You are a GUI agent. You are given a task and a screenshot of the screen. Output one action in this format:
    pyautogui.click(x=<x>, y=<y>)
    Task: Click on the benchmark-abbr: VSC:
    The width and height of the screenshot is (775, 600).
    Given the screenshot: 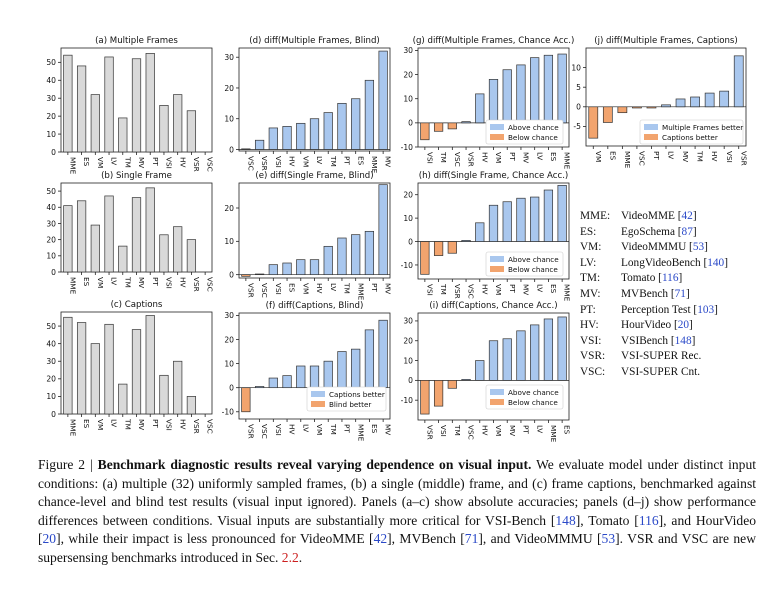 What is the action you would take?
    pyautogui.click(x=593, y=371)
    